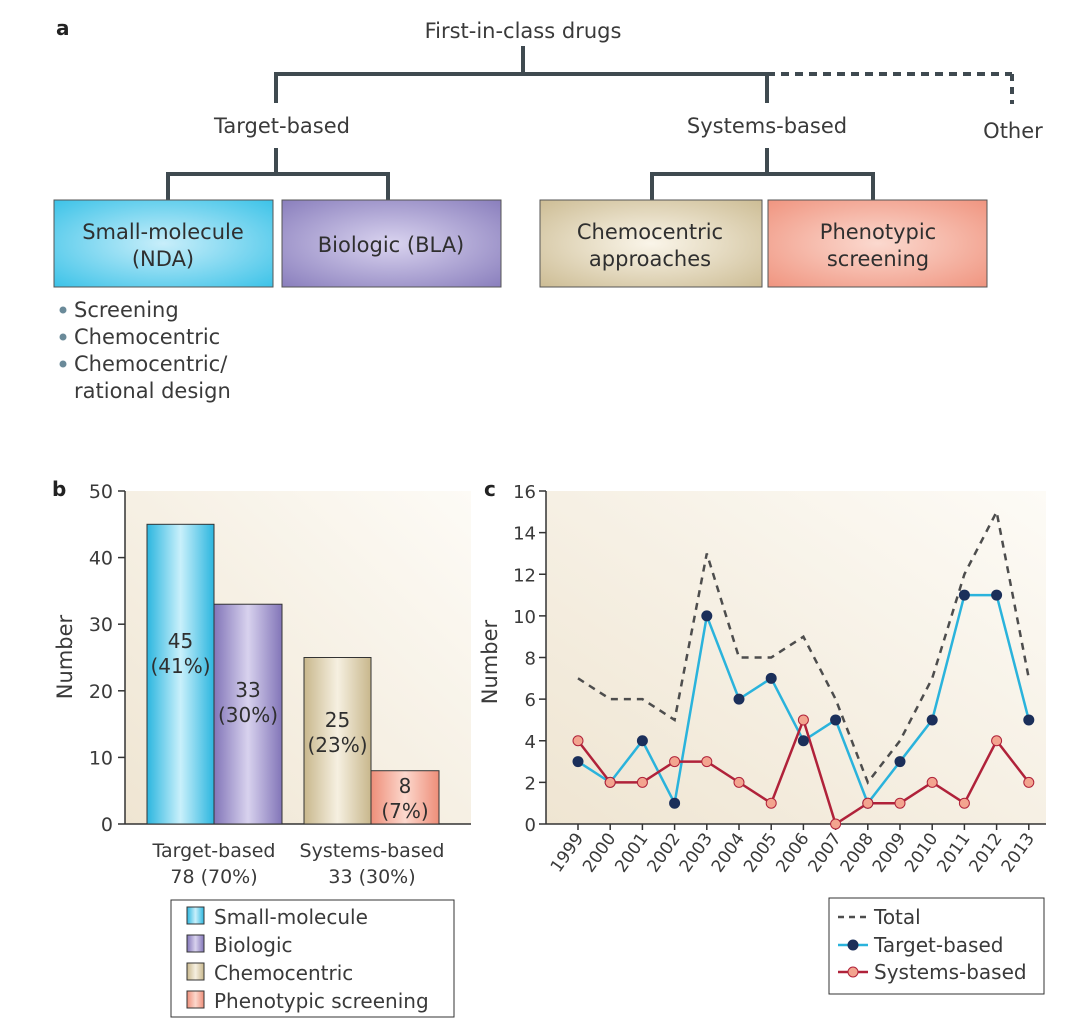 The height and width of the screenshot is (1028, 1066). Describe the element at coordinates (101, 692) in the screenshot. I see `bar-y-tick-label: 20` at that location.